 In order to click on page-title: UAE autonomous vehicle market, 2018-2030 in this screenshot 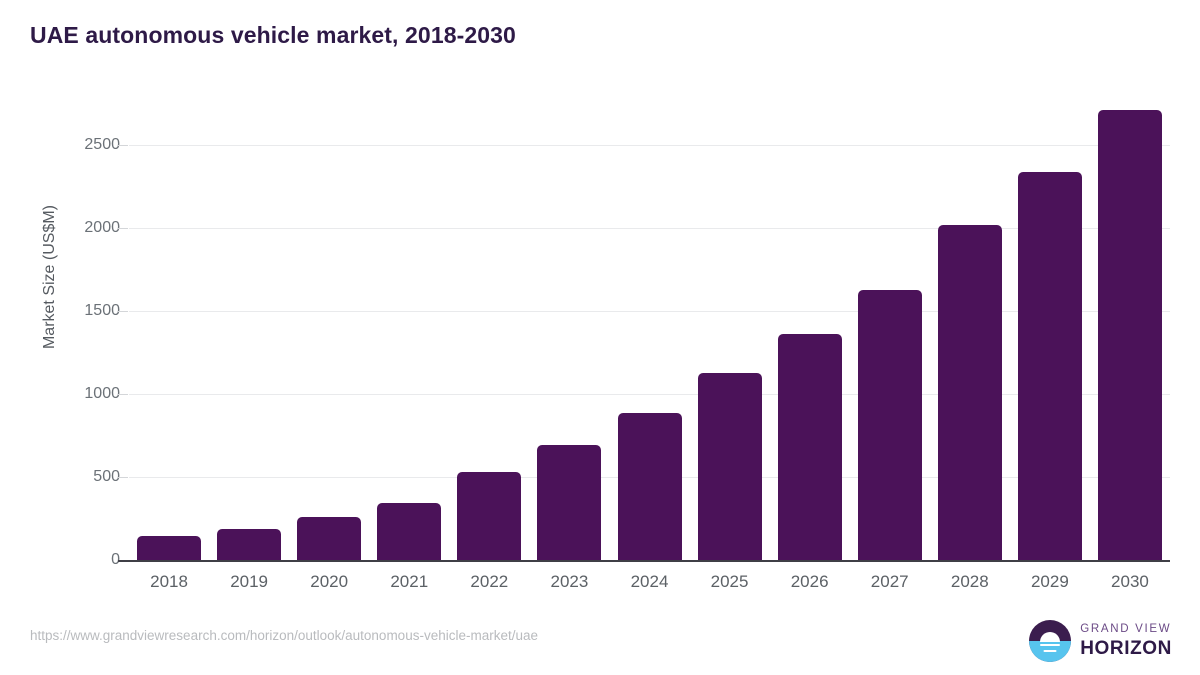, I will do `click(273, 35)`.